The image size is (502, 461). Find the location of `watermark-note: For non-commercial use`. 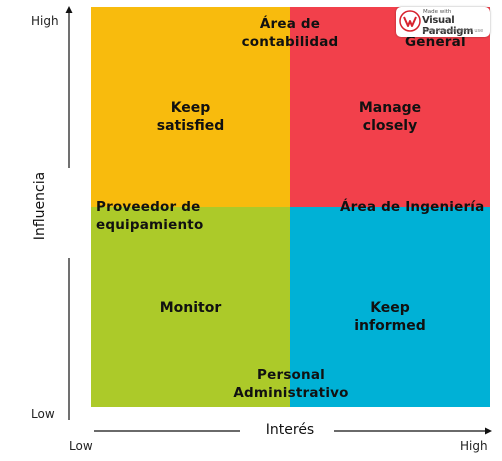

watermark-note: For non-commercial use is located at coordinates (453, 31).